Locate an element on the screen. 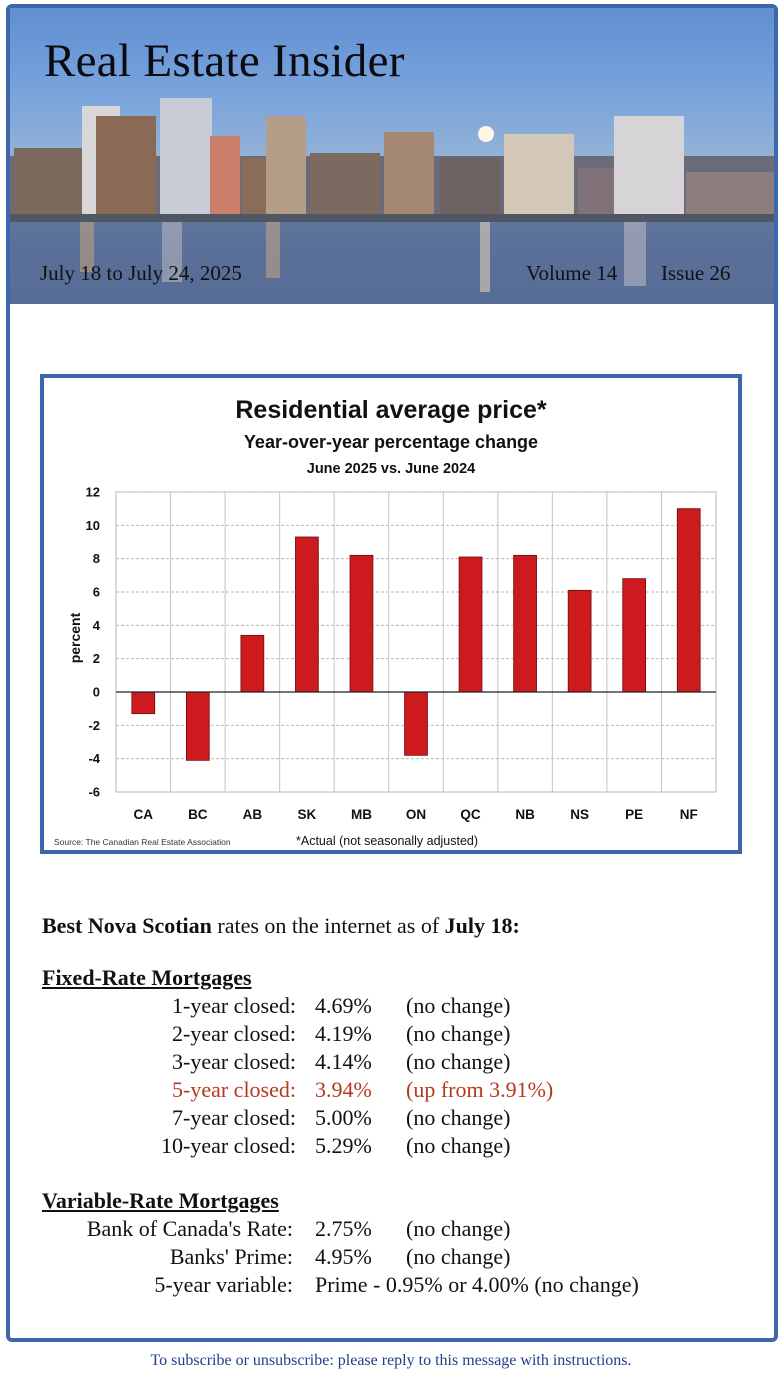 The height and width of the screenshot is (1382, 782). y-tick-label: 0 is located at coordinates (96, 692).